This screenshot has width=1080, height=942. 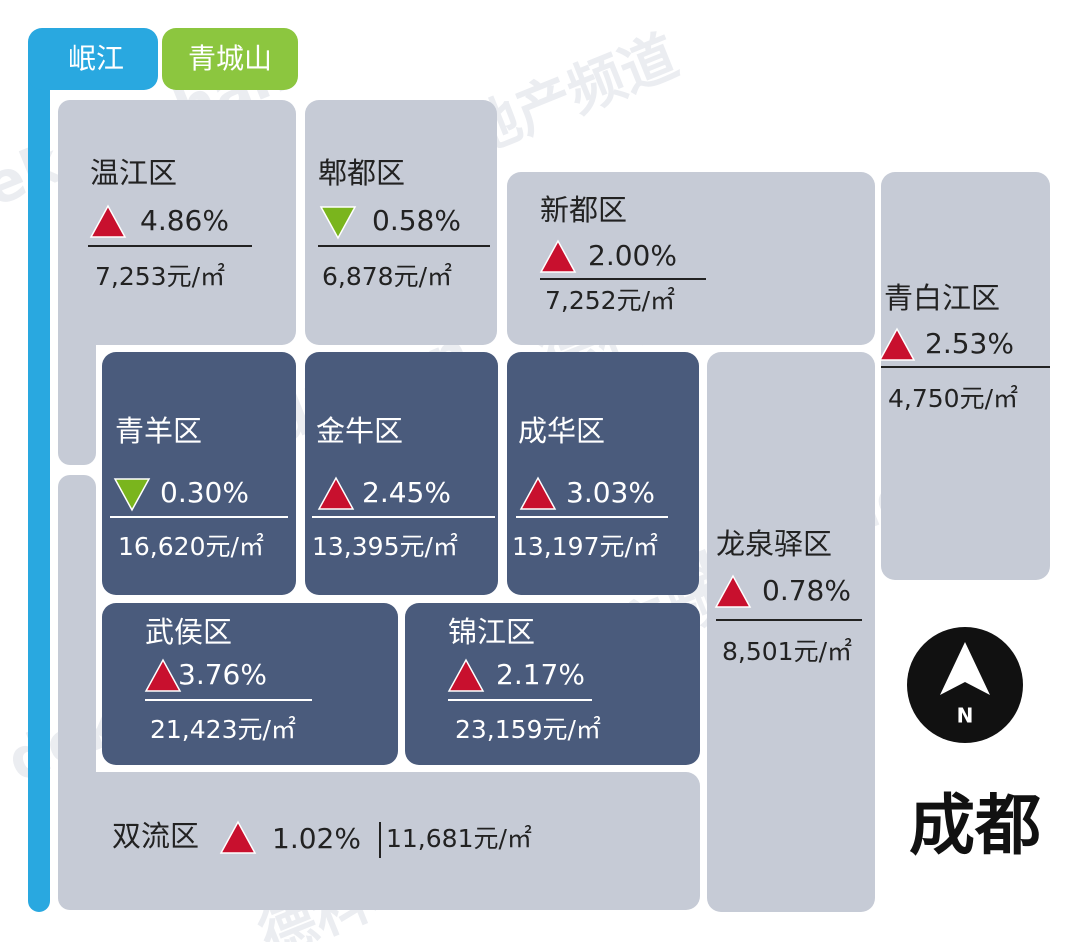 What do you see at coordinates (583, 210) in the screenshot?
I see `district-name: 新都区` at bounding box center [583, 210].